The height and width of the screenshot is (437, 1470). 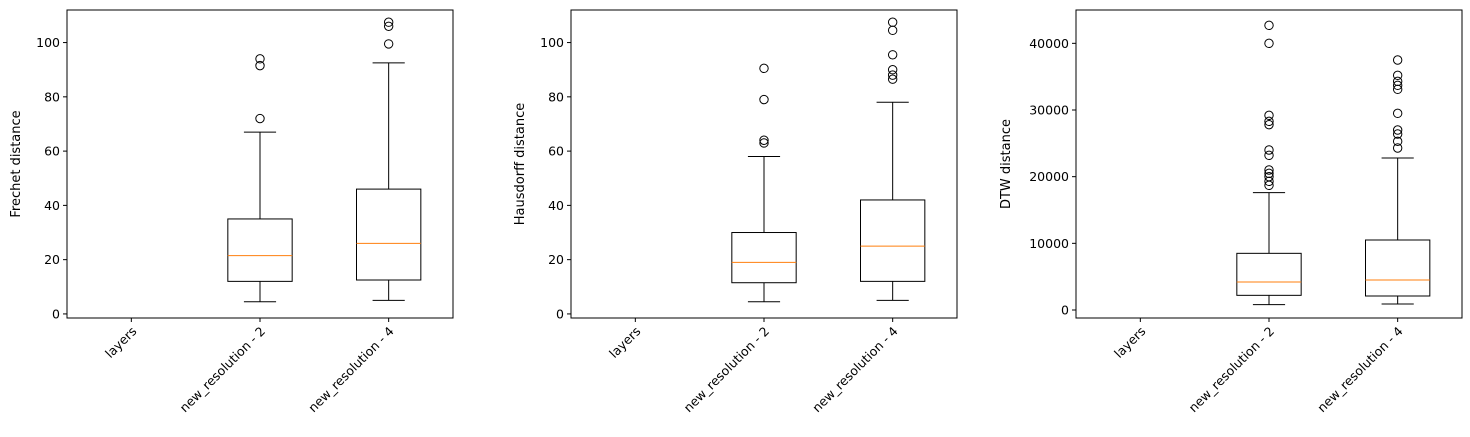 What do you see at coordinates (1049, 43) in the screenshot?
I see `y-tick-label: 40000` at bounding box center [1049, 43].